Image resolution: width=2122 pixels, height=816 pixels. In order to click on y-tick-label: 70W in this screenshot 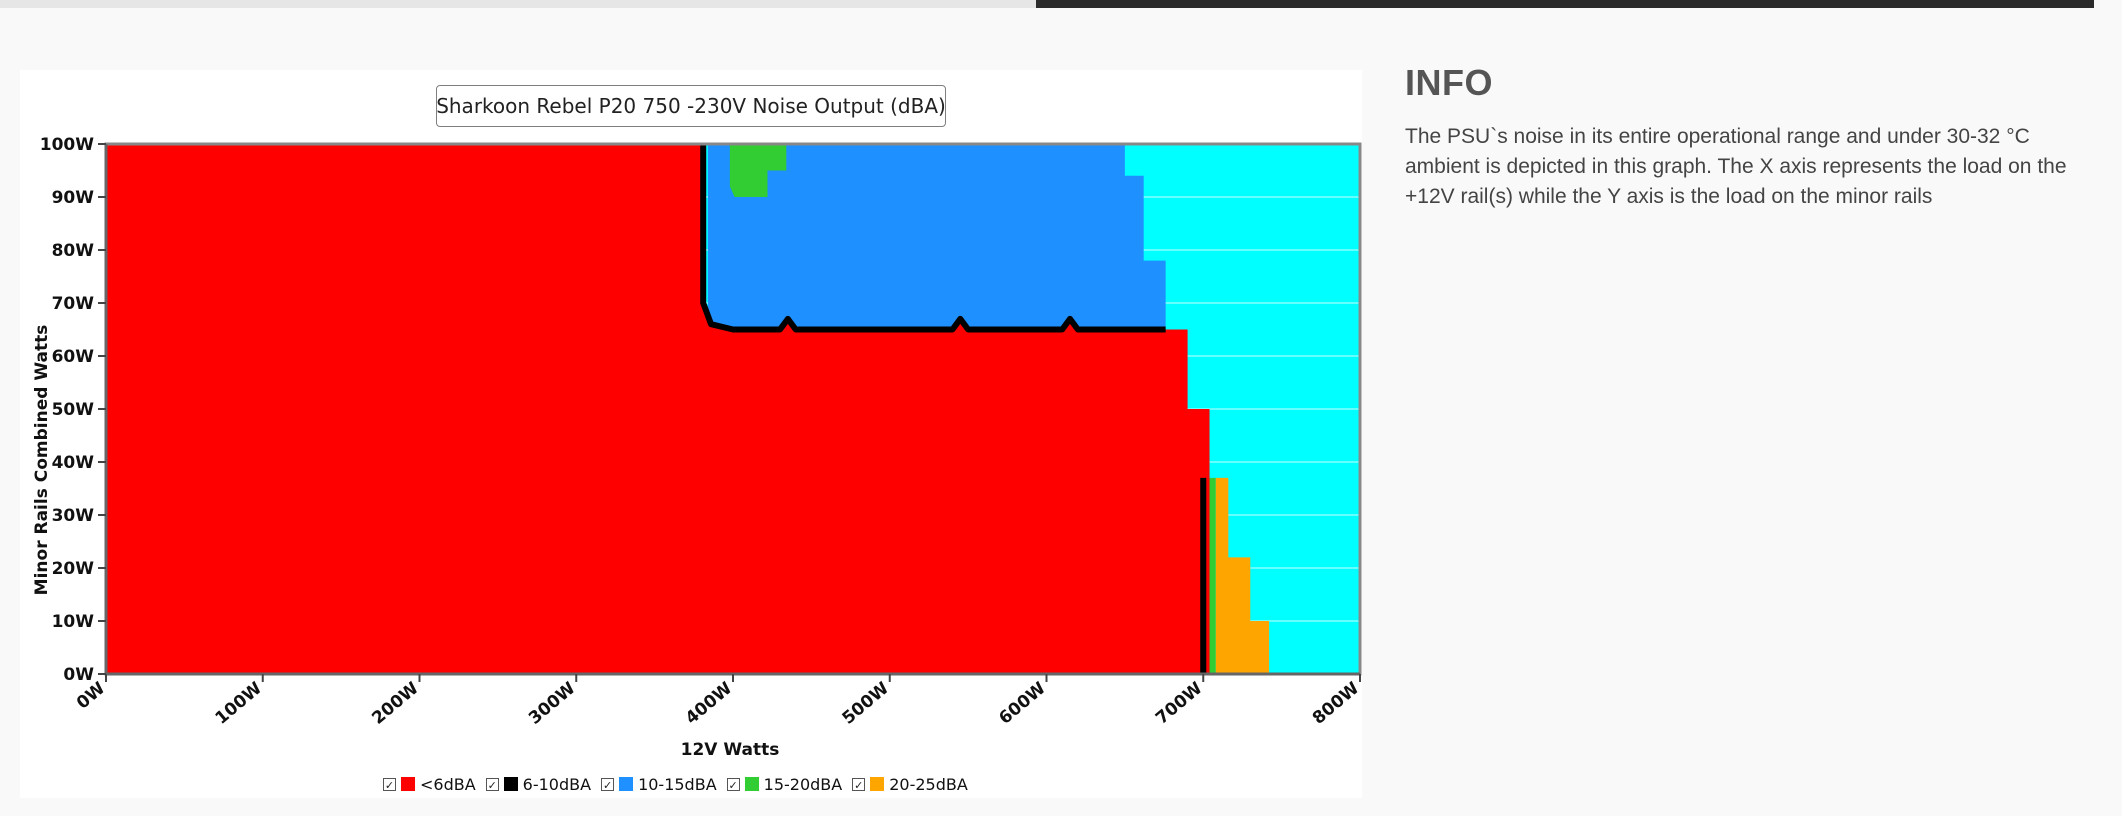, I will do `click(73, 304)`.